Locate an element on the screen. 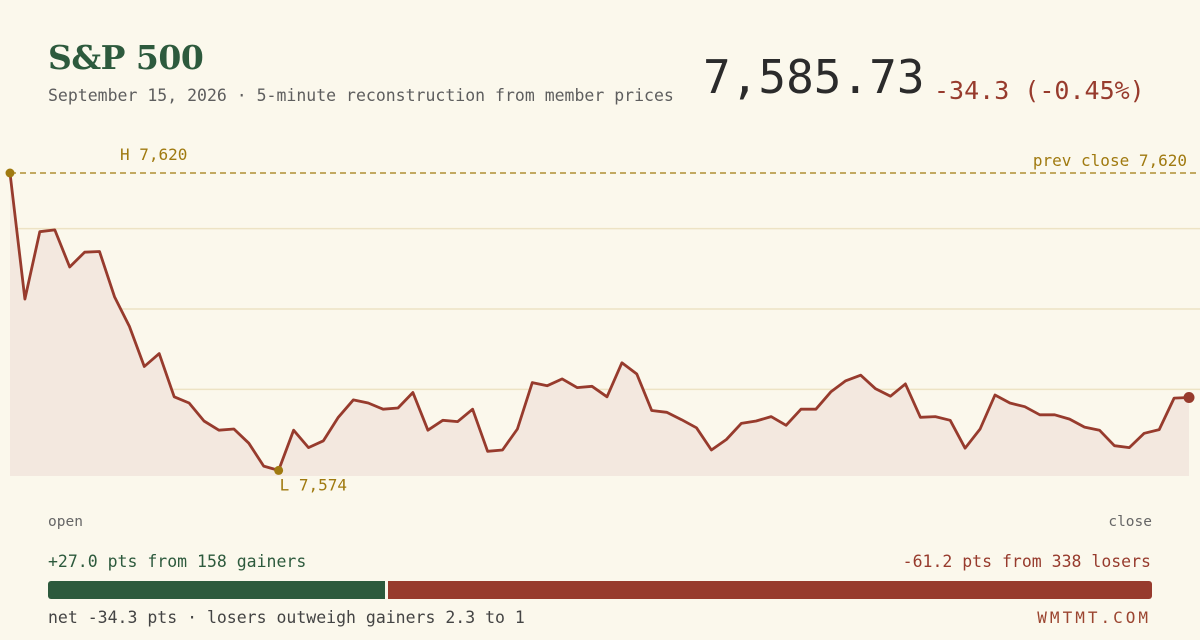 The height and width of the screenshot is (640, 1200). page-title: S&P 500 is located at coordinates (126, 57).